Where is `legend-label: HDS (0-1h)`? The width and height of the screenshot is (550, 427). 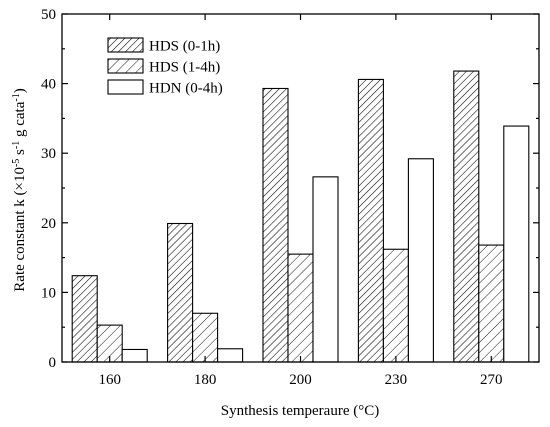
legend-label: HDS (0-1h) is located at coordinates (184, 47).